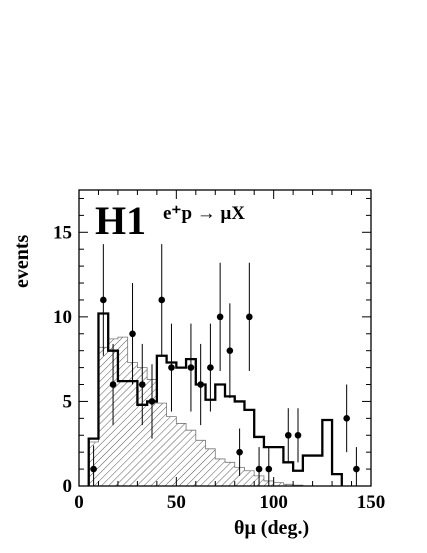 This screenshot has width=427, height=553. What do you see at coordinates (204, 213) in the screenshot?
I see `process-label: e⁺p → μX` at bounding box center [204, 213].